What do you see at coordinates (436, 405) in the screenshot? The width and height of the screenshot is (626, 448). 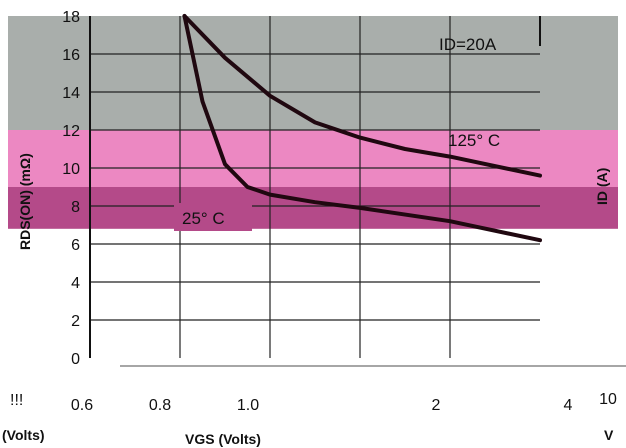 I see `x-tick-label-3: 2` at bounding box center [436, 405].